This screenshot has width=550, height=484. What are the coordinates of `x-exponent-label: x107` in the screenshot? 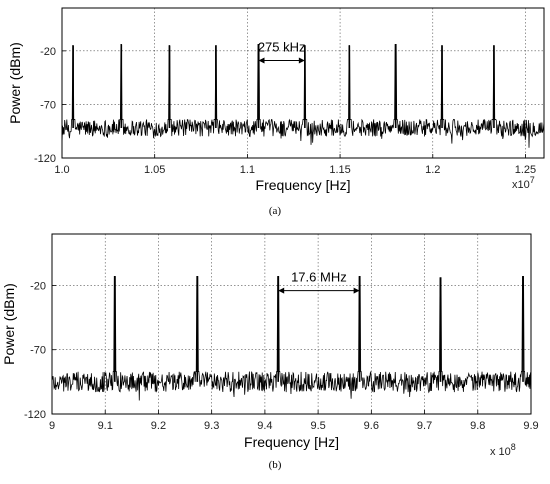 It's located at (523, 183).